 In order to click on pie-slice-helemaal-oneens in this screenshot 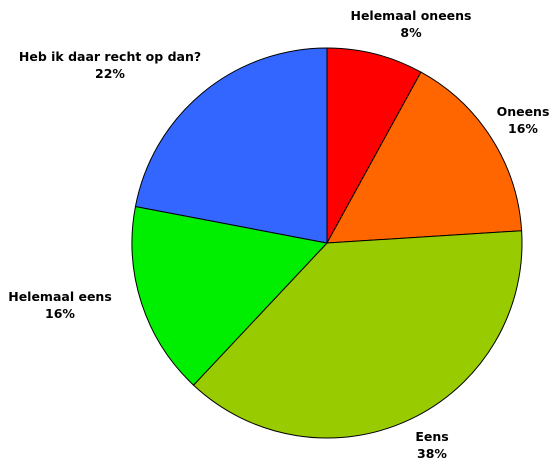, I will do `click(374, 145)`.